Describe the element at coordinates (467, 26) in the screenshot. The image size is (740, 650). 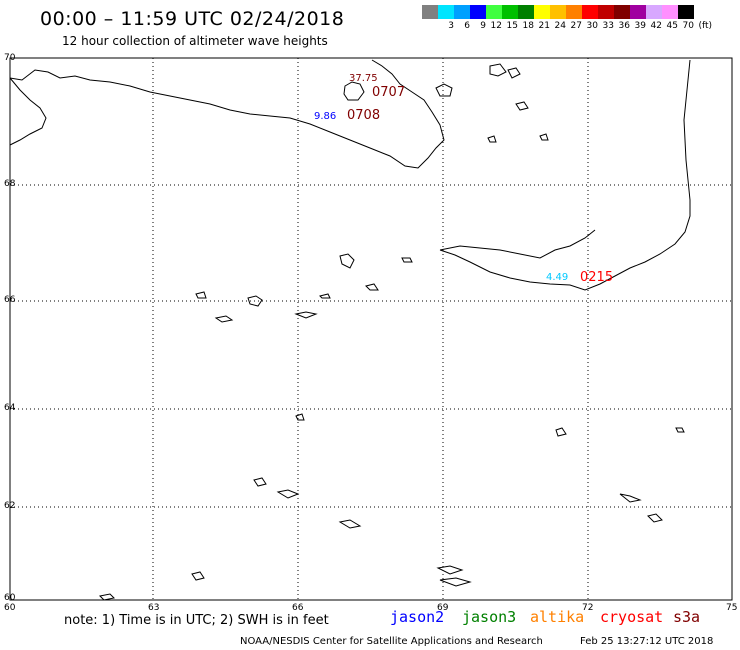
I see `scale-level-label: 6` at that location.